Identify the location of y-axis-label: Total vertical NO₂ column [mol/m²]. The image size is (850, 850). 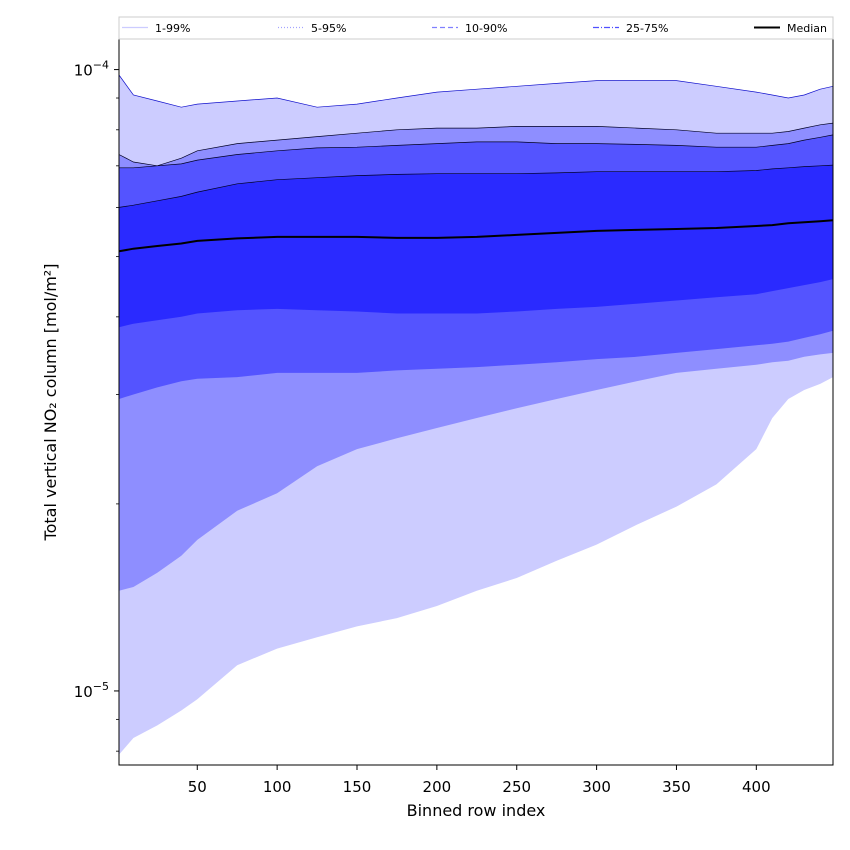
(50, 403).